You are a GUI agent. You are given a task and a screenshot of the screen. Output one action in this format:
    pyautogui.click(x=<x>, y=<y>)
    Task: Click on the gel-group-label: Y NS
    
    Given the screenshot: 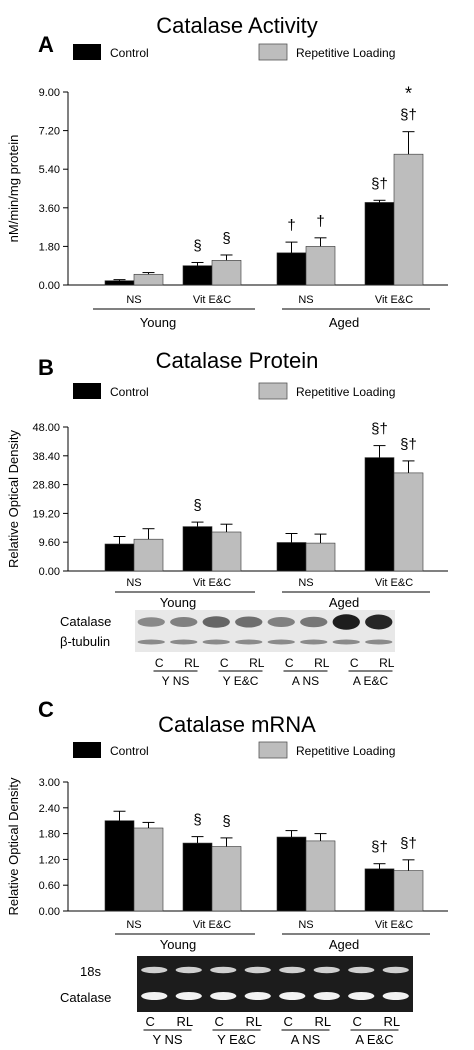 What is the action you would take?
    pyautogui.click(x=167, y=1039)
    